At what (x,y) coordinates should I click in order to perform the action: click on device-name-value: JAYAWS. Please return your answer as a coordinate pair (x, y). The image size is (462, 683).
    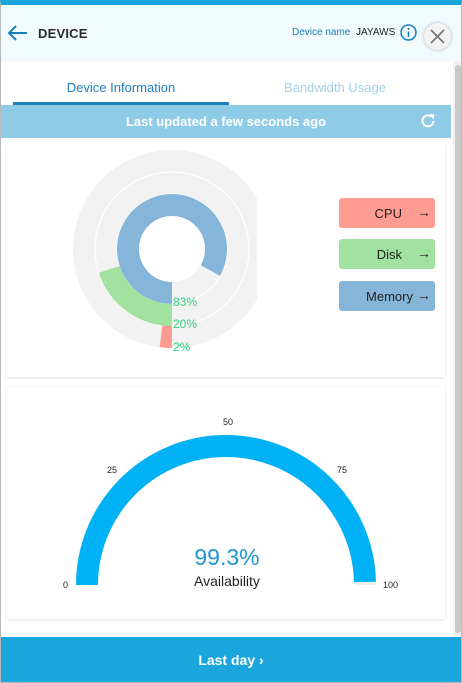
    Looking at the image, I should click on (376, 32).